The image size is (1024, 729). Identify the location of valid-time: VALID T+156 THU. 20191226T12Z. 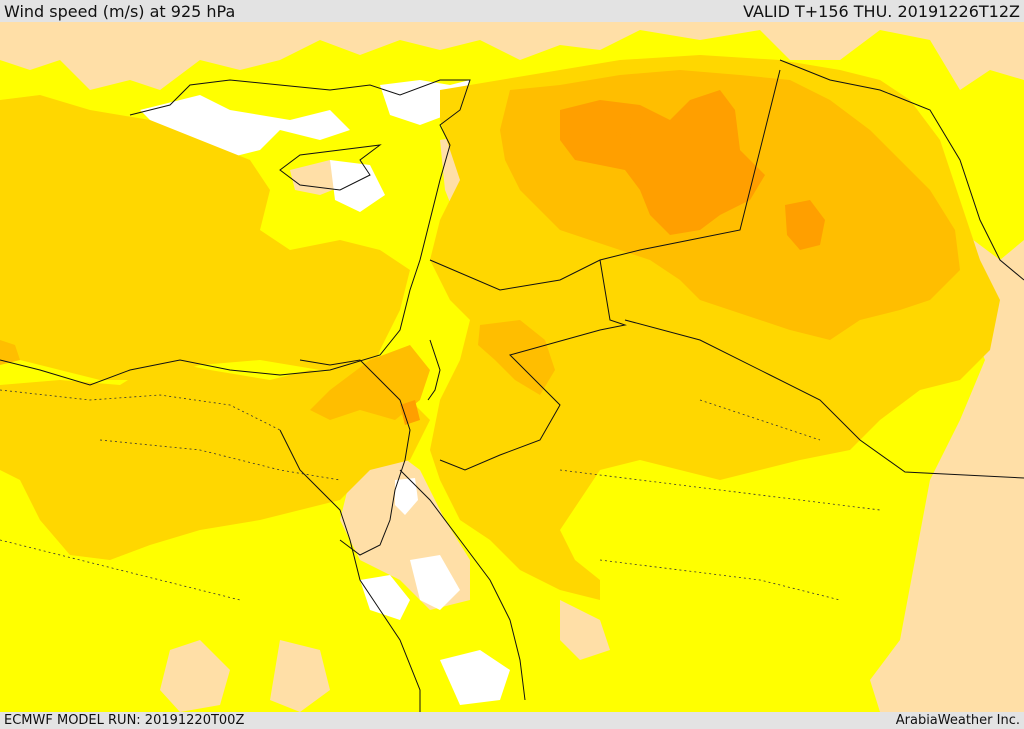
(881, 11).